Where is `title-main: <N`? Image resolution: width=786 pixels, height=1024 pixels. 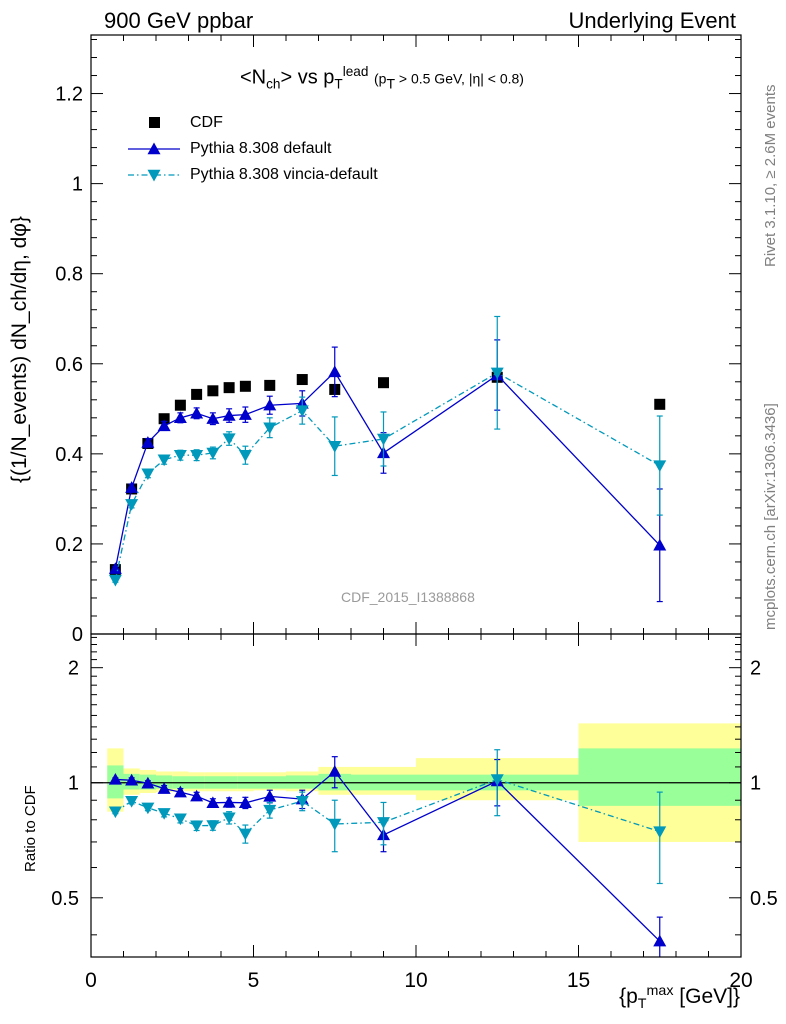
title-main: <N is located at coordinates (253, 77).